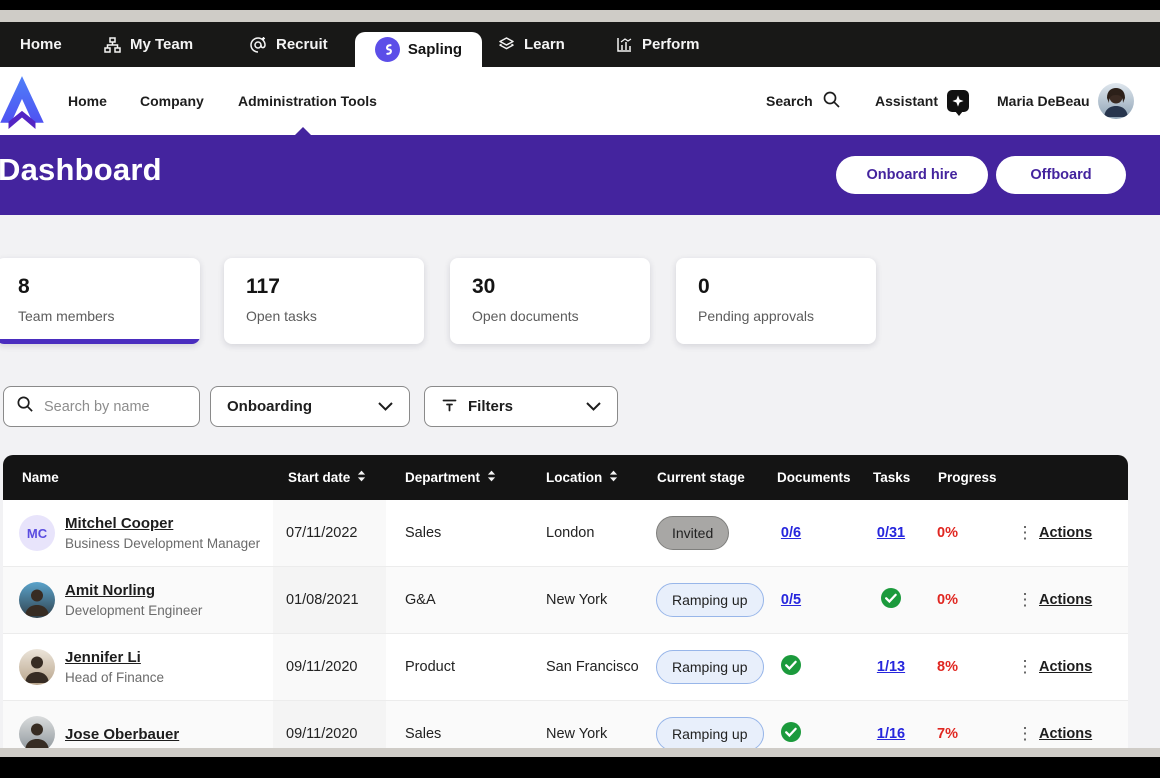 The width and height of the screenshot is (1160, 778). What do you see at coordinates (327, 477) in the screenshot?
I see `column-header-start-date: Start date` at bounding box center [327, 477].